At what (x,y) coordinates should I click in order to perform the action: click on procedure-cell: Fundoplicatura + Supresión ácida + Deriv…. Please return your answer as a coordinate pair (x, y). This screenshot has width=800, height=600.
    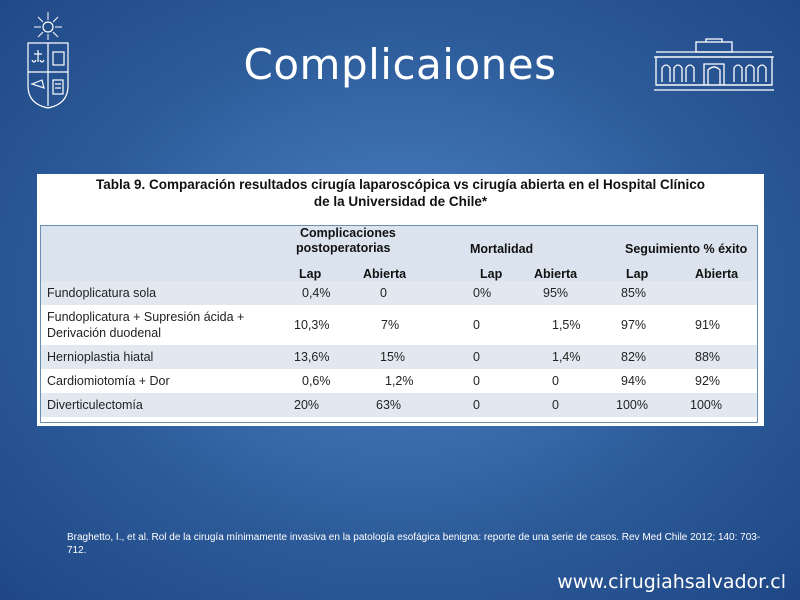
    Looking at the image, I should click on (163, 325).